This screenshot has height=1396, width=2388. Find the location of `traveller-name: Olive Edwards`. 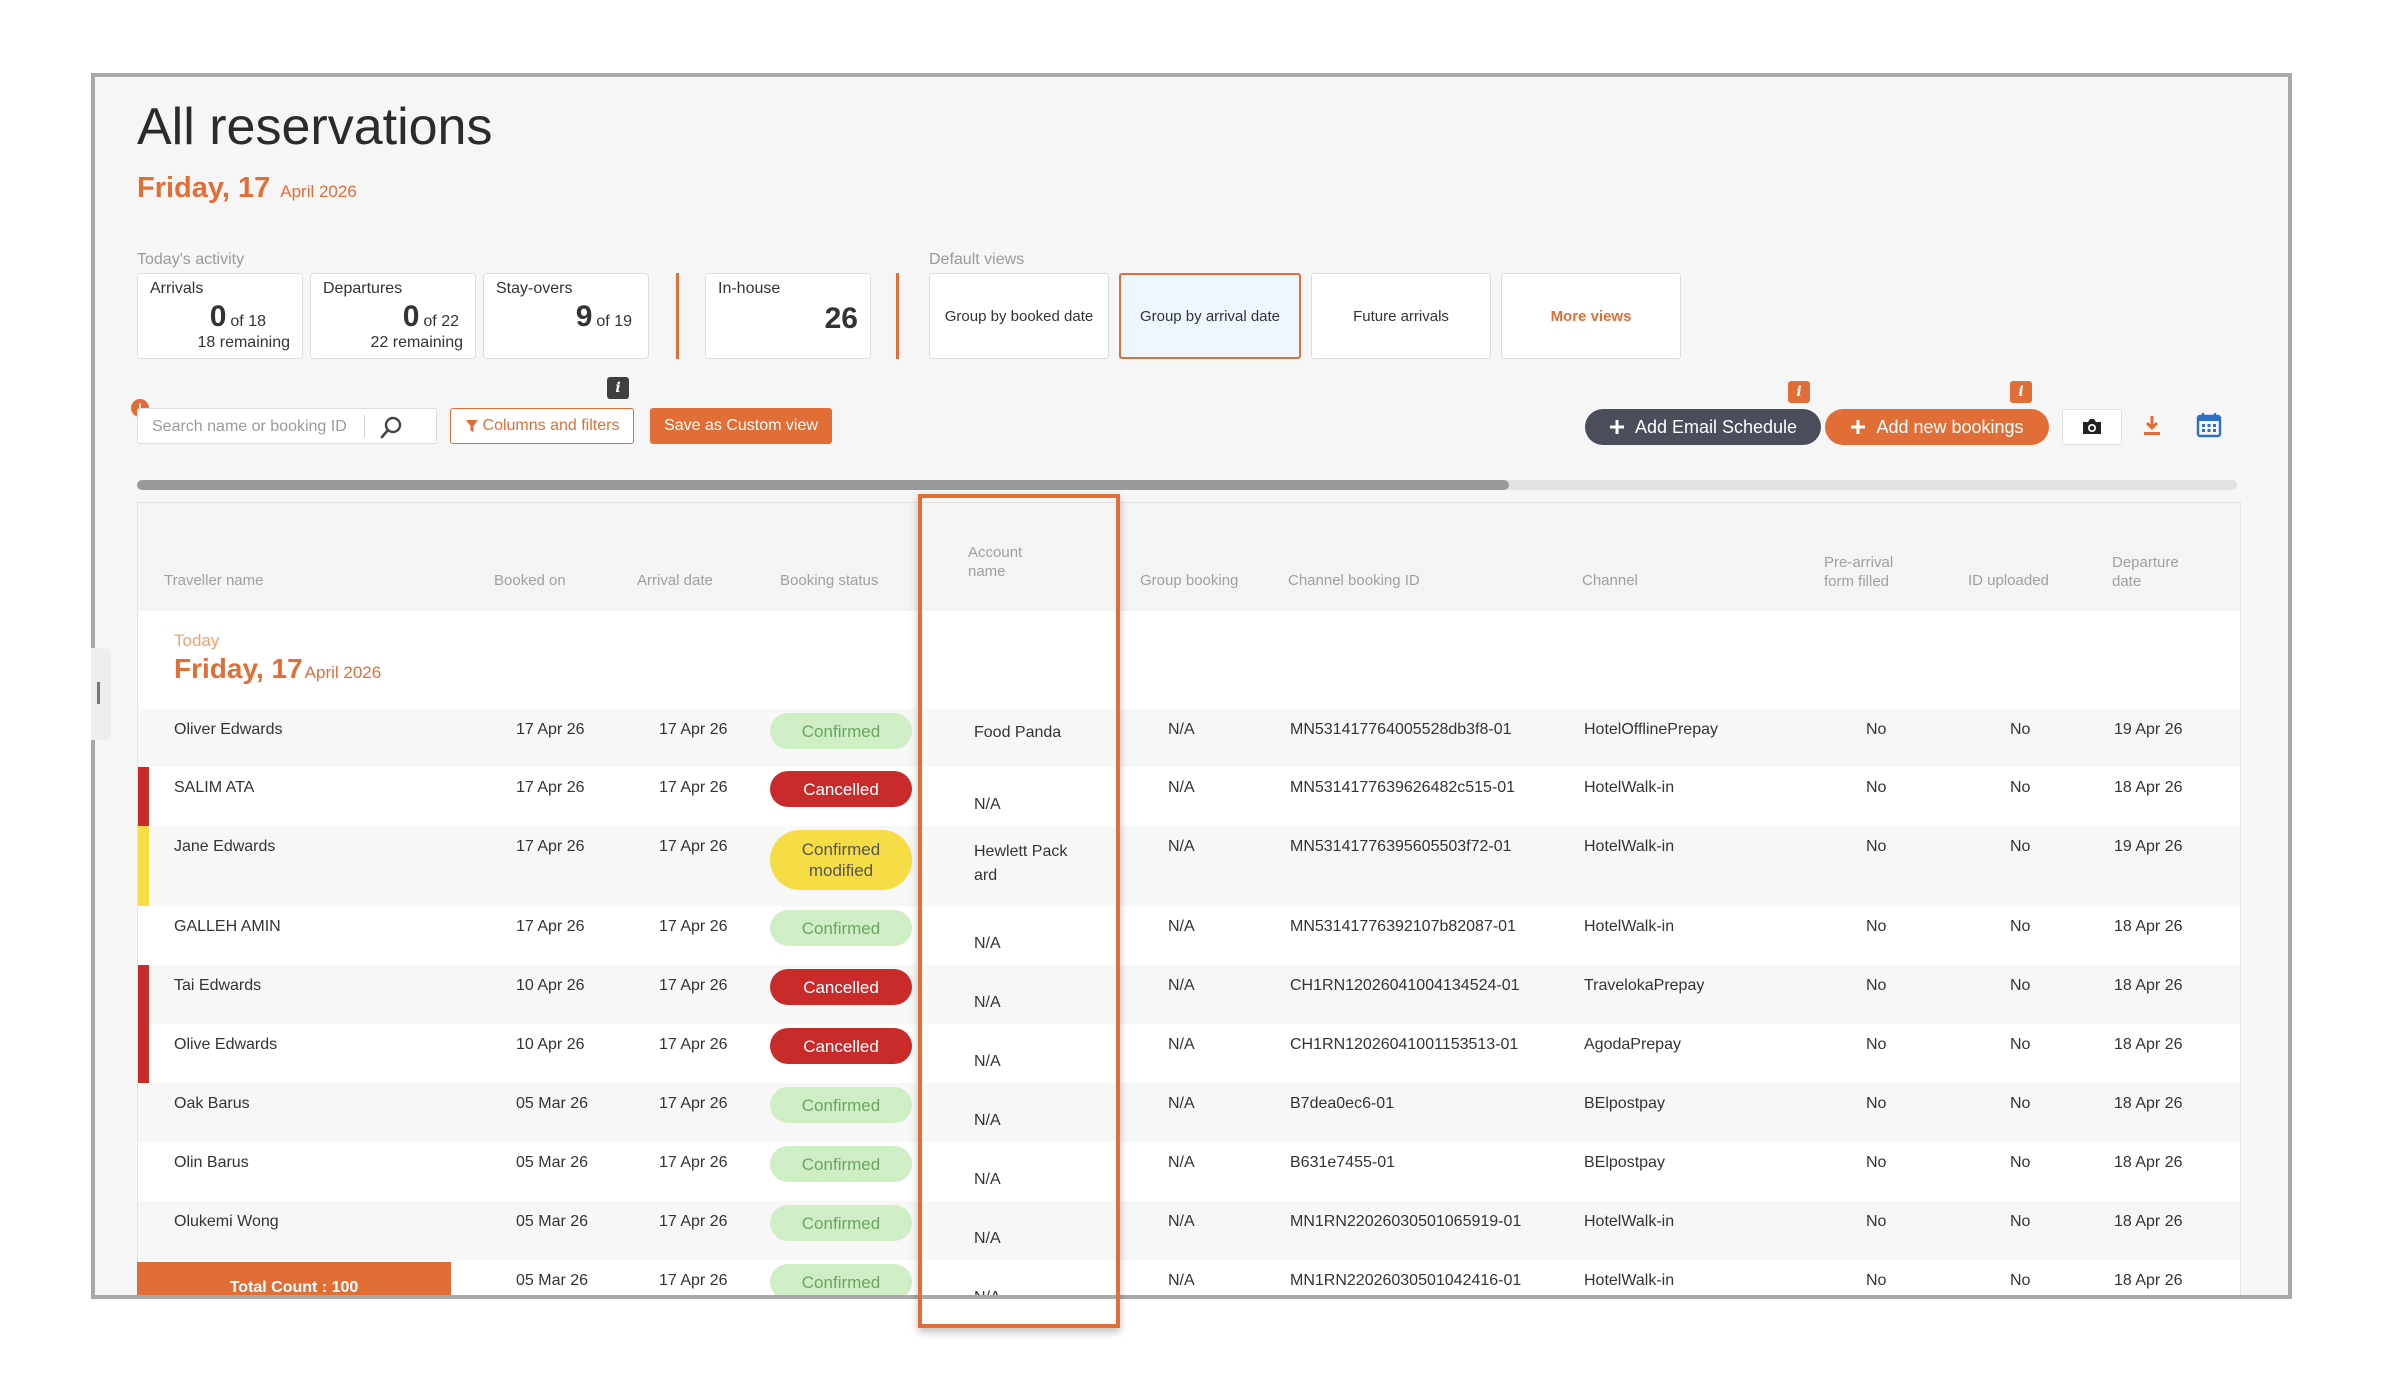

traveller-name: Olive Edwards is located at coordinates (226, 1044).